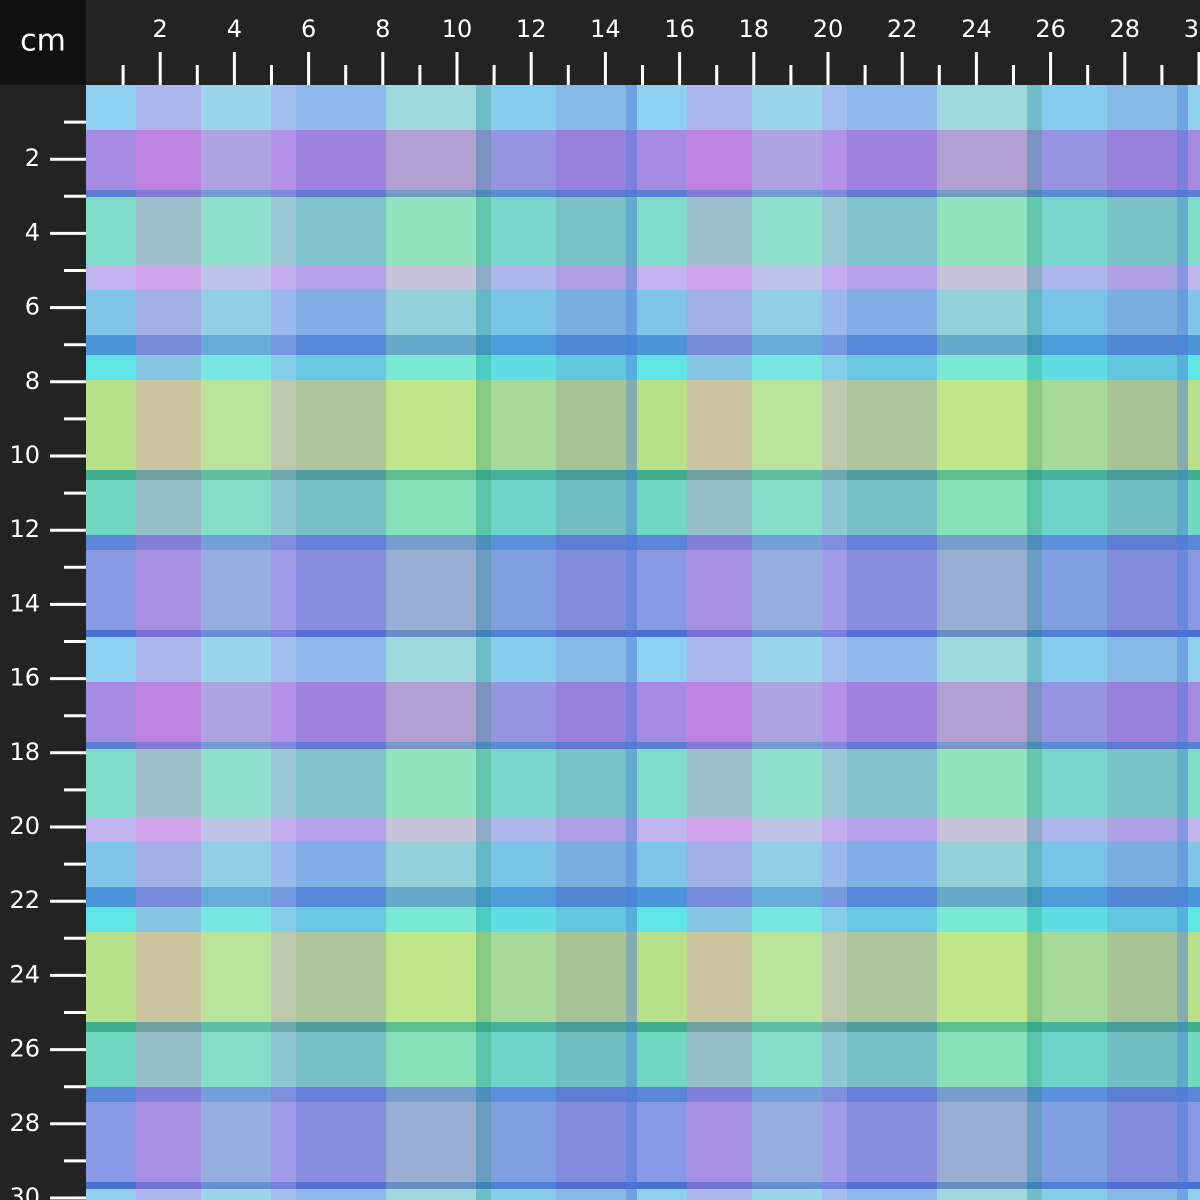 This screenshot has height=1200, width=1200. I want to click on top-ruler, so click(600, 42).